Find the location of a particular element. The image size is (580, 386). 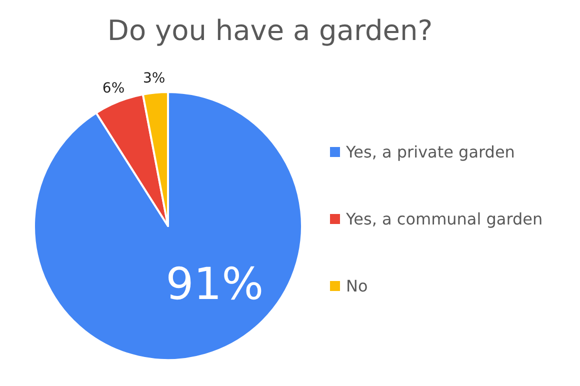

chart-title: Do you have a garden? is located at coordinates (270, 30).